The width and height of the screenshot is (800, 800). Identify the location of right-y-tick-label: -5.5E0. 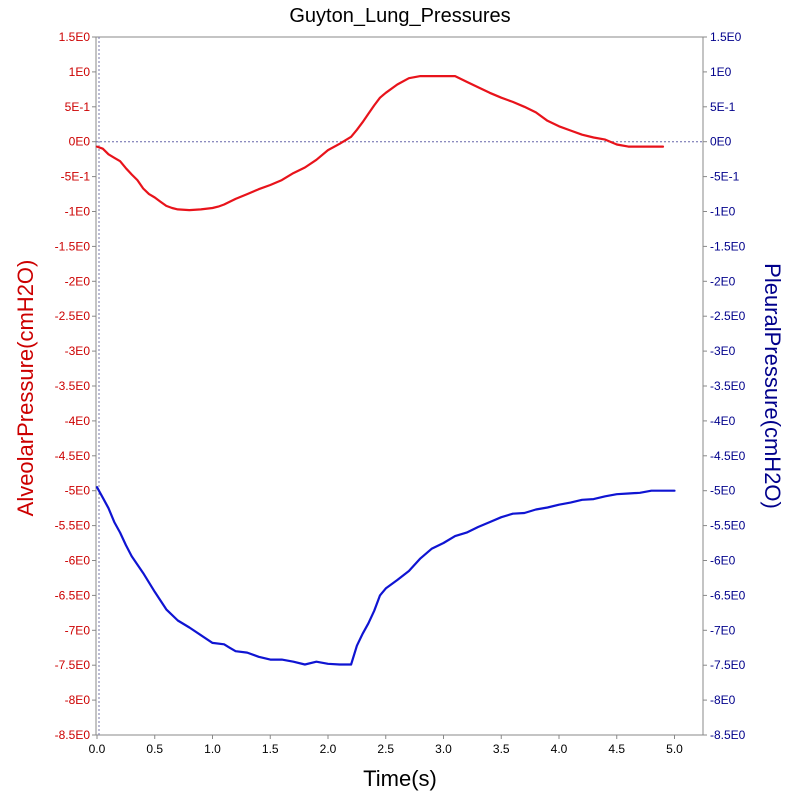
(728, 526).